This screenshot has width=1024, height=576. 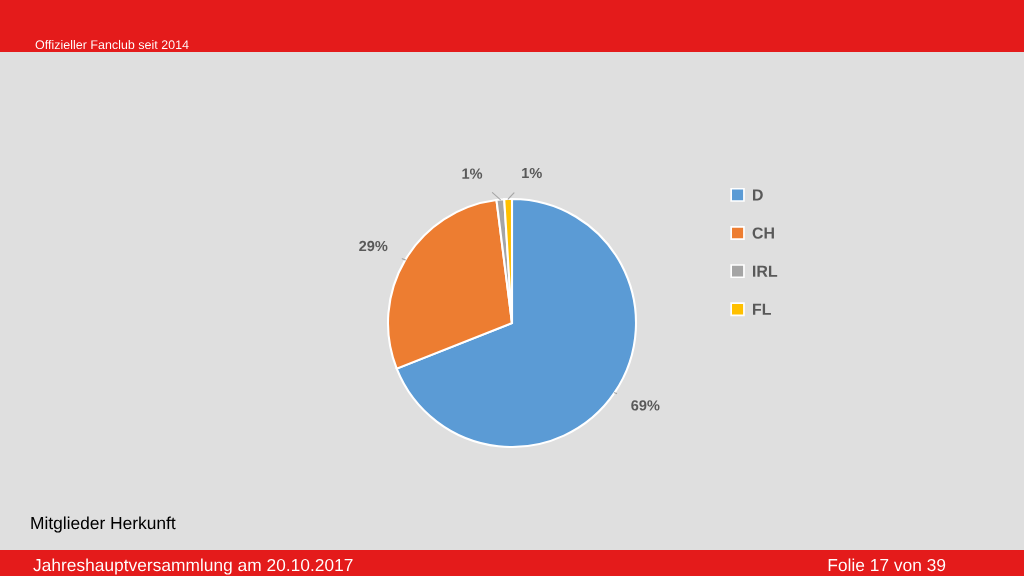 I want to click on legend-label: FL, so click(x=762, y=309).